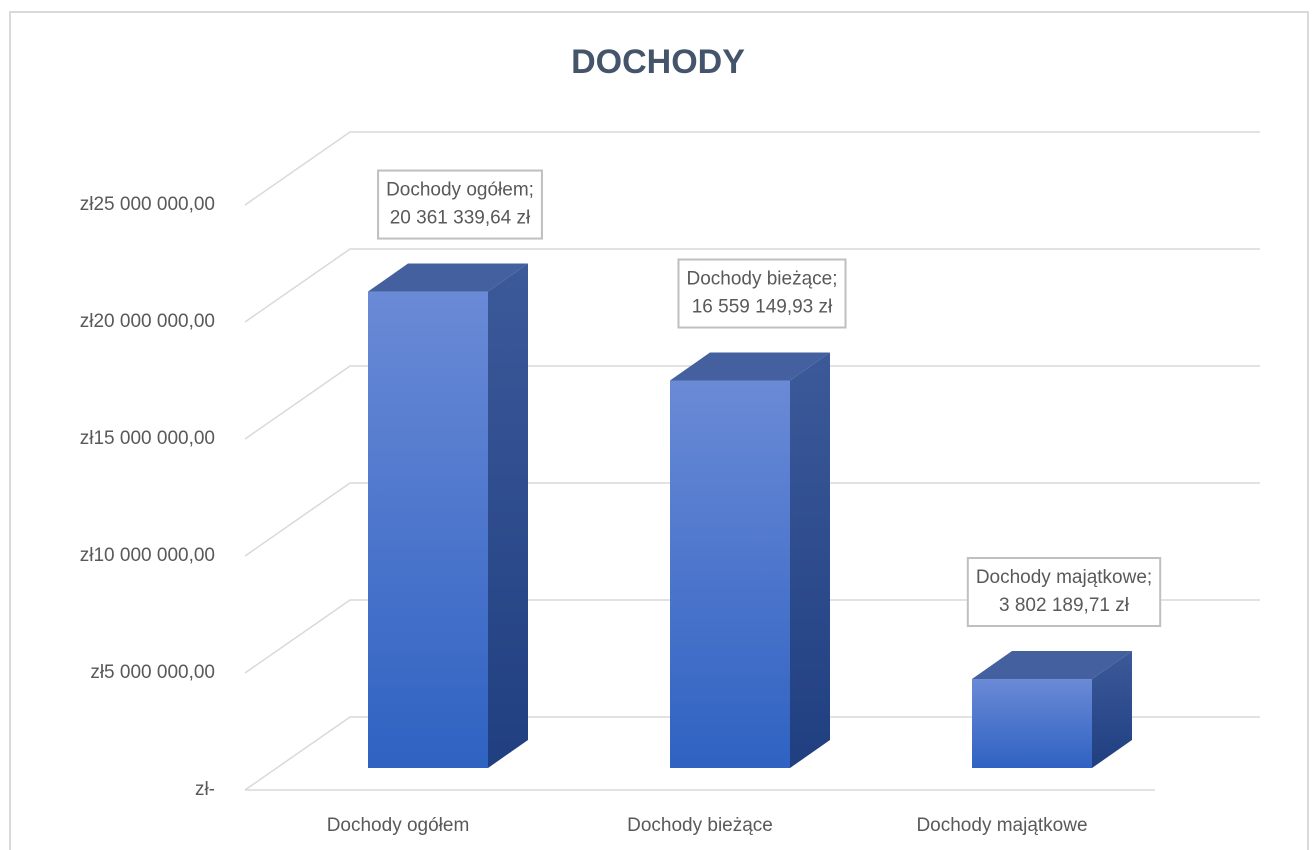 The width and height of the screenshot is (1312, 850). I want to click on y-tick-label: zł15 000 000,00, so click(147, 438).